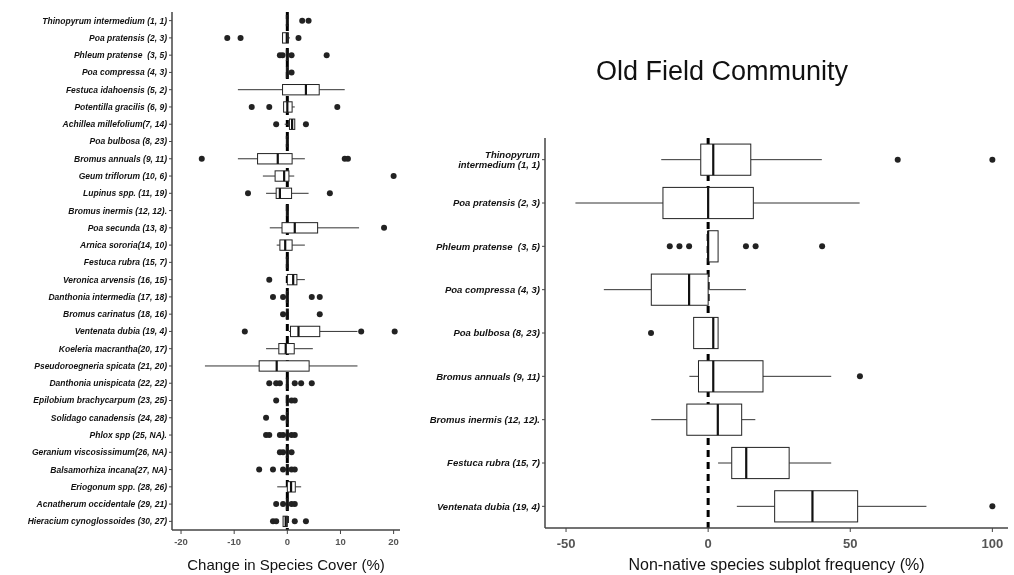 This screenshot has height=575, width=1014. Describe the element at coordinates (121, 106) in the screenshot. I see `y-tick-label: Potentilla gracilis (6, 9)` at that location.